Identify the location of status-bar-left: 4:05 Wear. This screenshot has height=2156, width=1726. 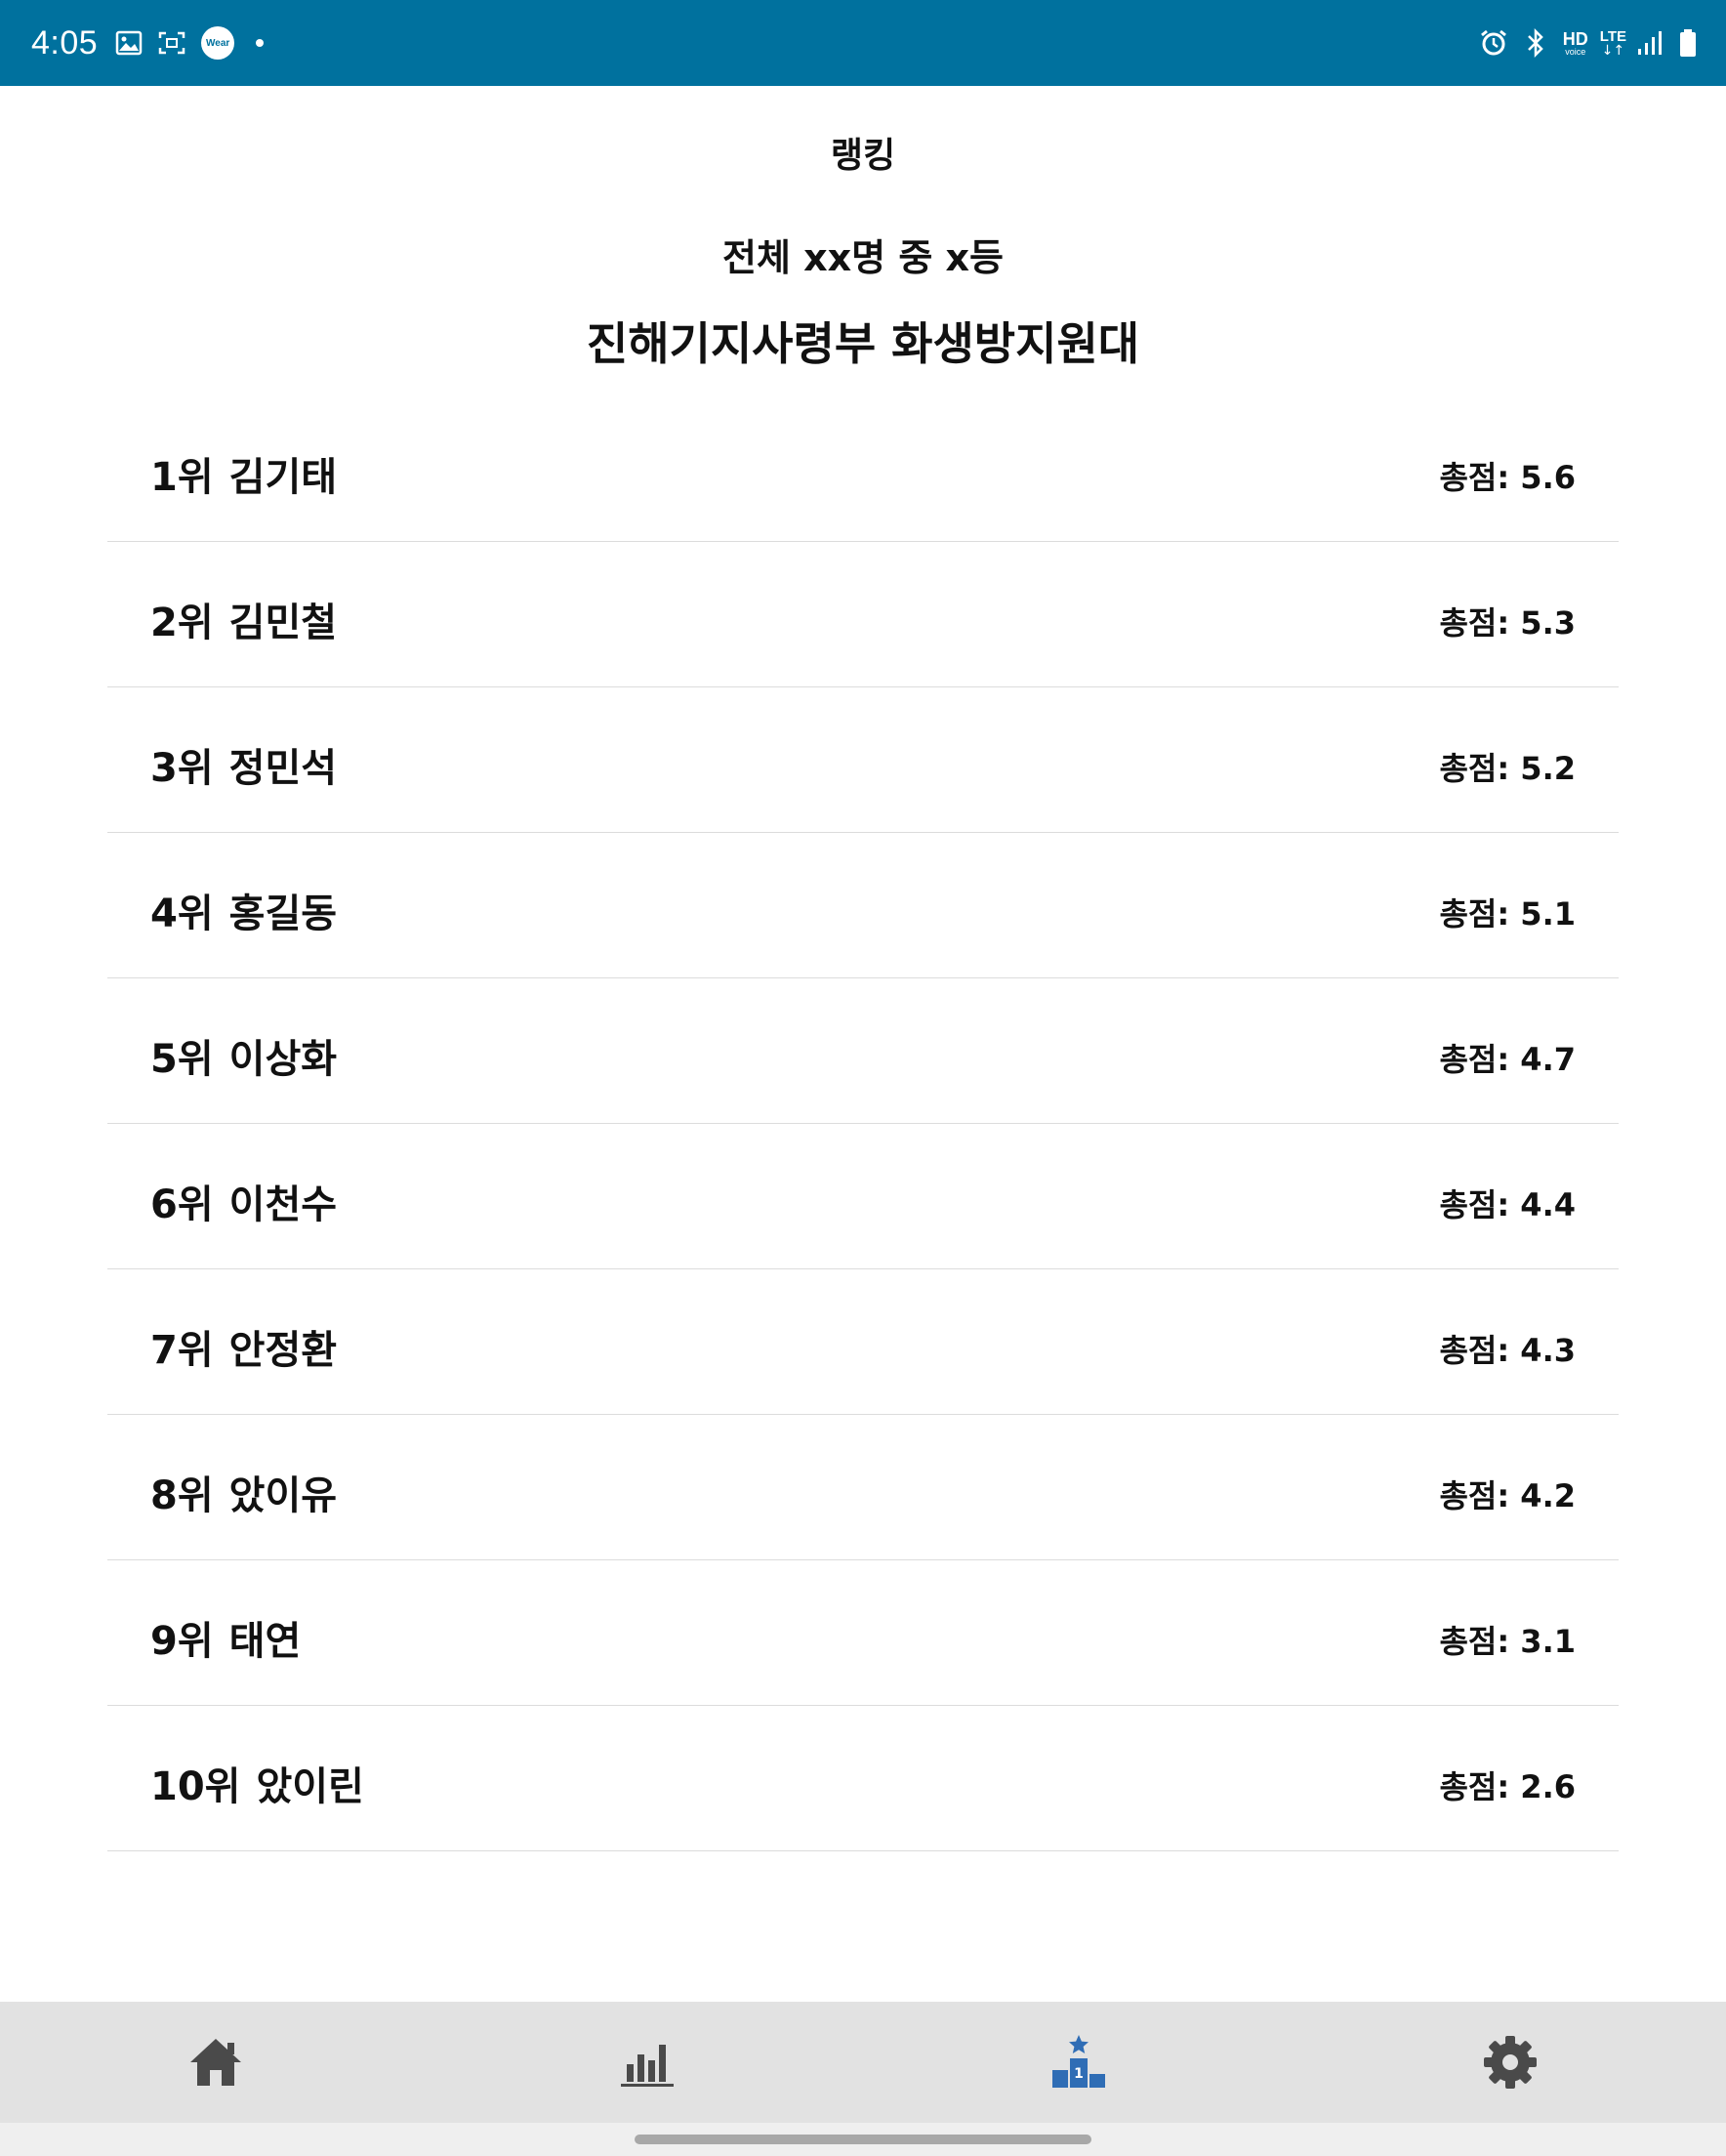
(148, 43).